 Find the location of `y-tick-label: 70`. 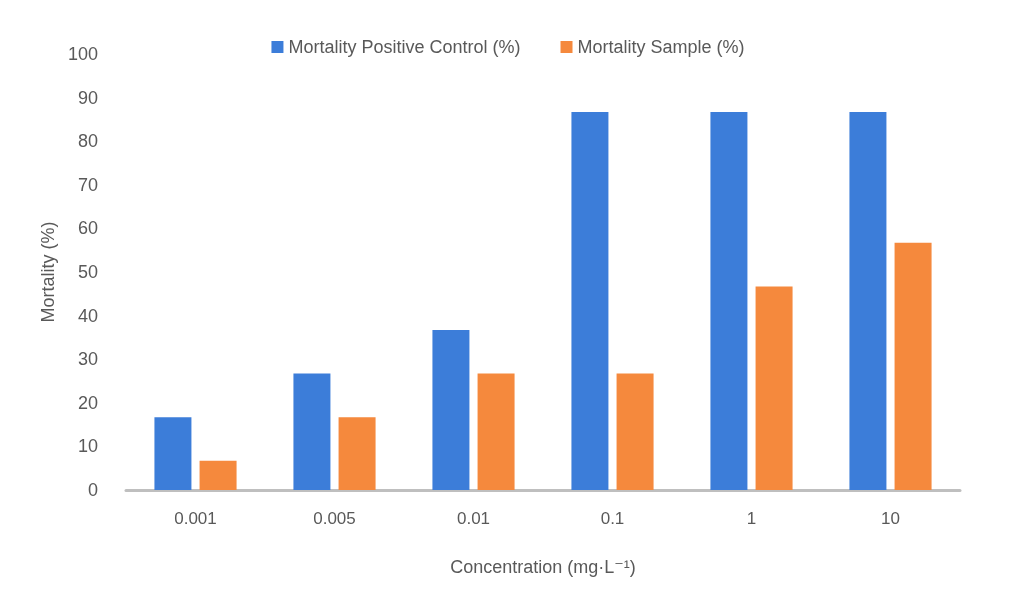

y-tick-label: 70 is located at coordinates (87, 184).